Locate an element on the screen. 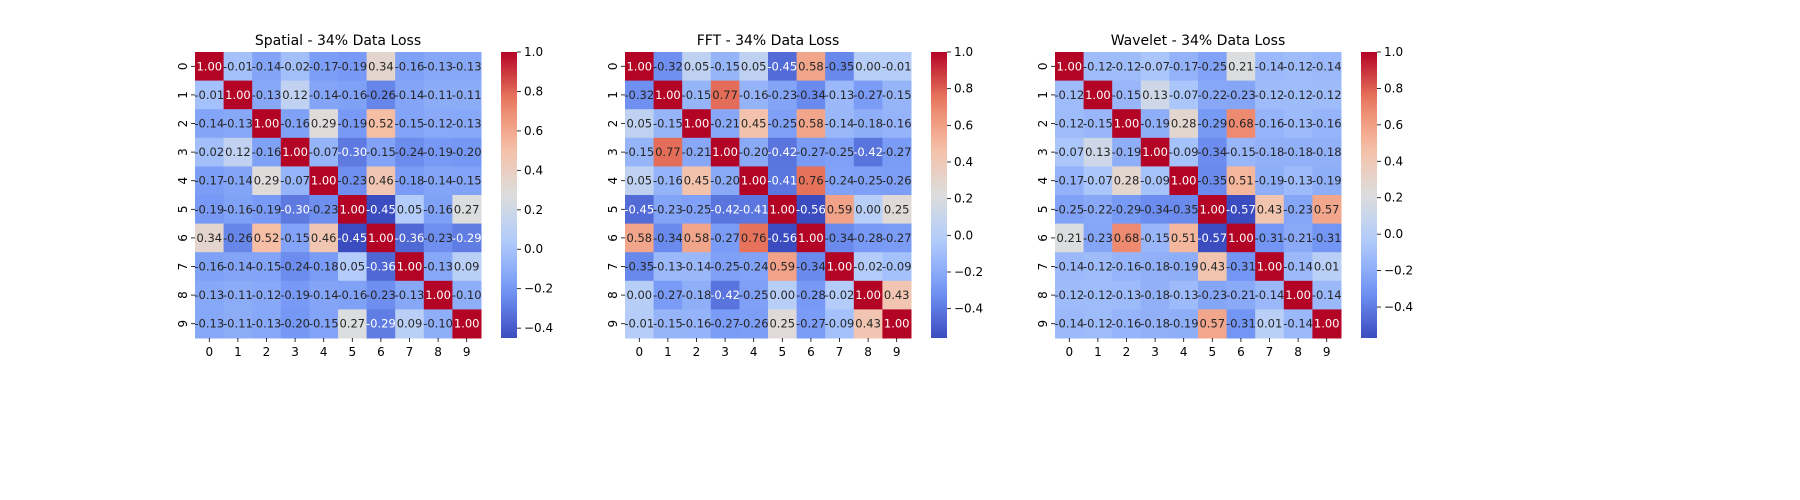  colorbar-tick-label: 1.0 is located at coordinates (1393, 52).